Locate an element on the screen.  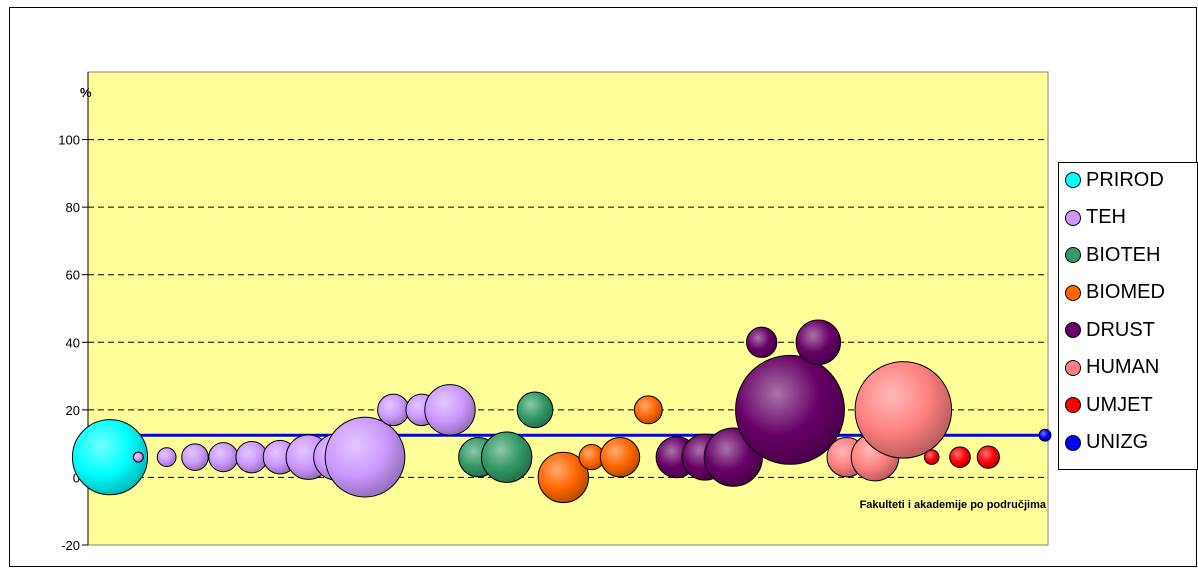
legend-item-prirod: PRIROD is located at coordinates (1114, 180).